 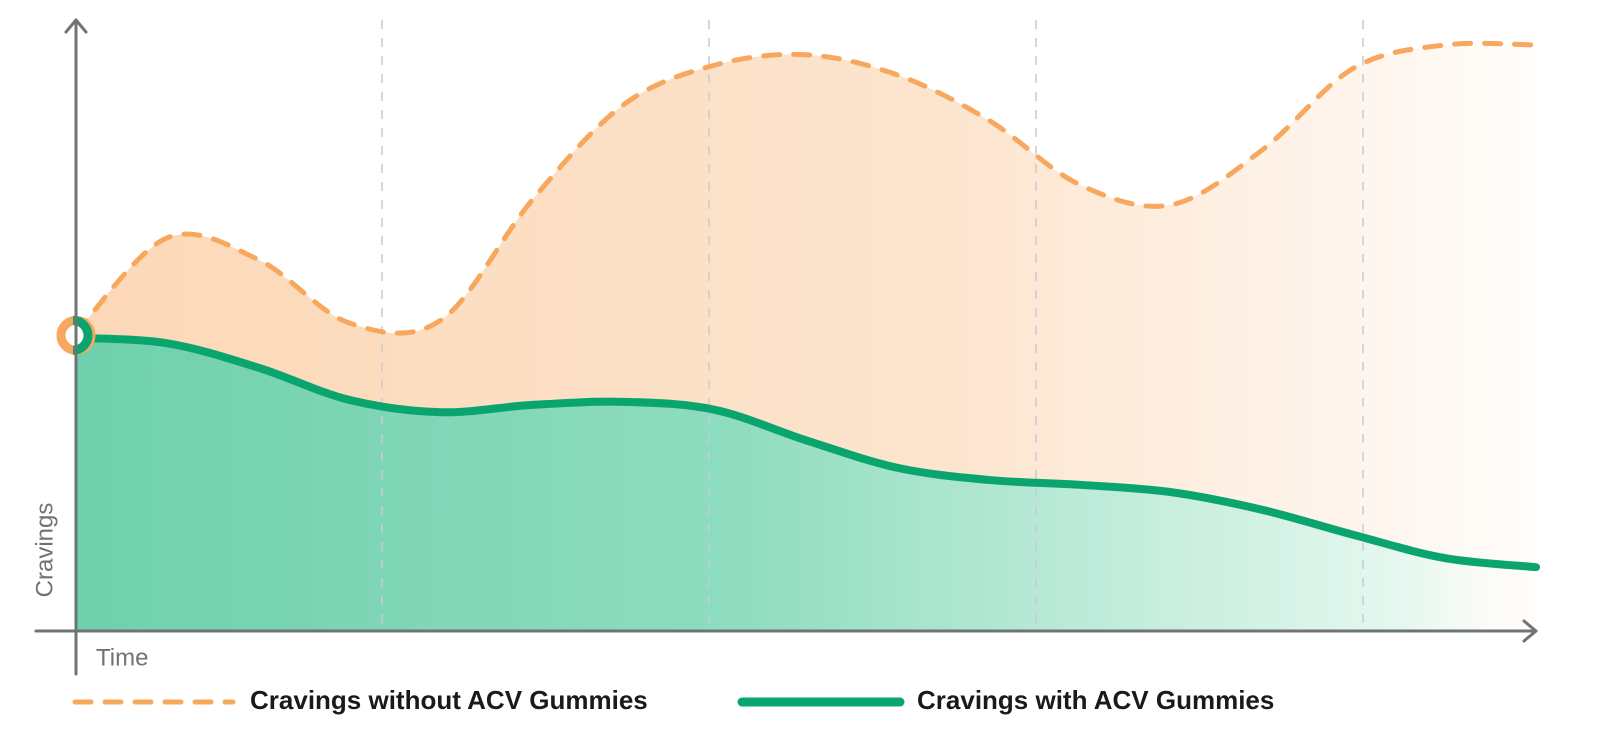 What do you see at coordinates (1095, 700) in the screenshot?
I see `legend-label: Cravings with ACV Gummies` at bounding box center [1095, 700].